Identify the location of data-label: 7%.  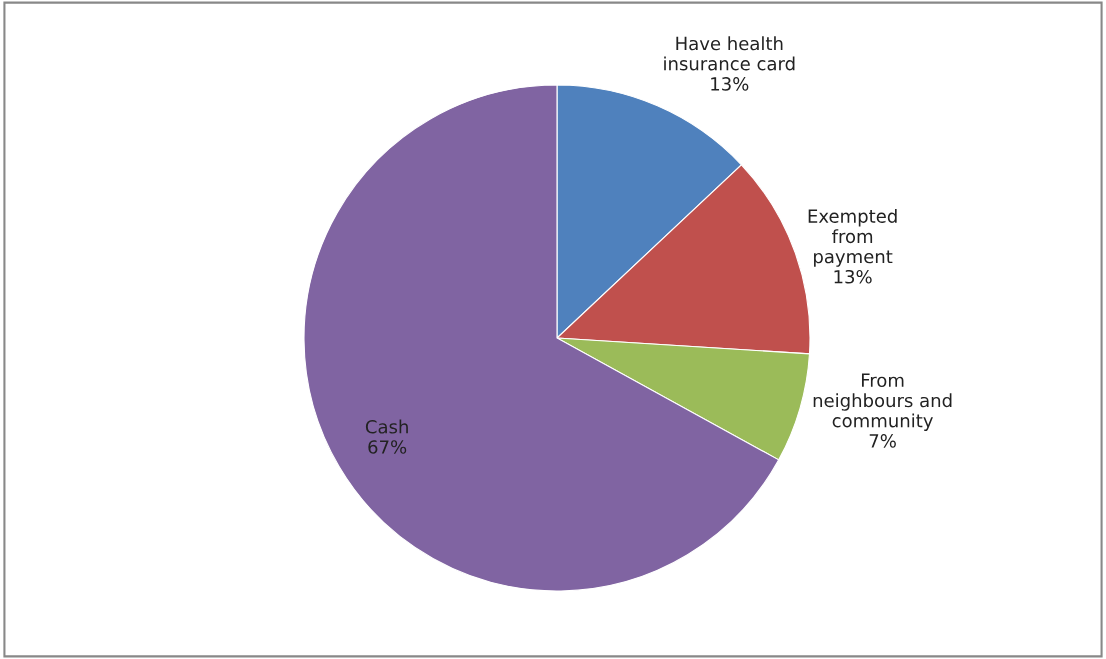
(882, 441).